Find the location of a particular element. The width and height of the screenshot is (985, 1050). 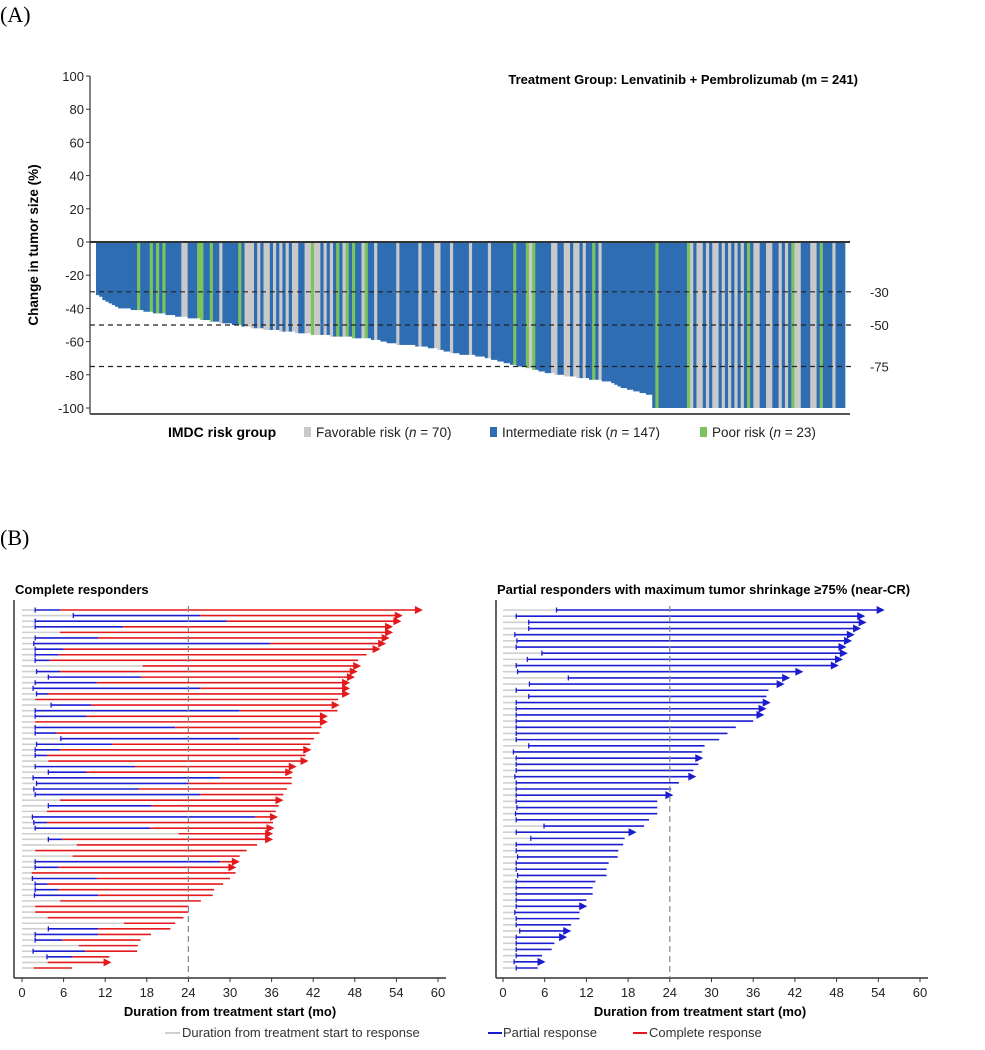

legend-label-complete-response: Complete response is located at coordinates (705, 1032).